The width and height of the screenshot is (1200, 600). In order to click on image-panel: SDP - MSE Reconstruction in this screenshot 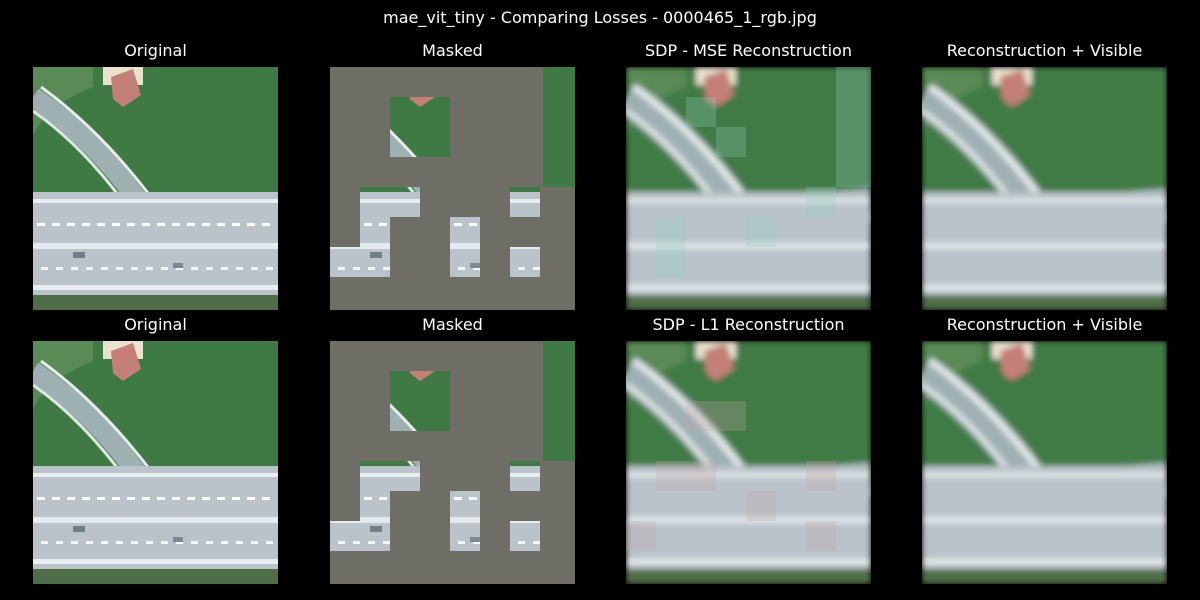, I will do `click(748, 175)`.